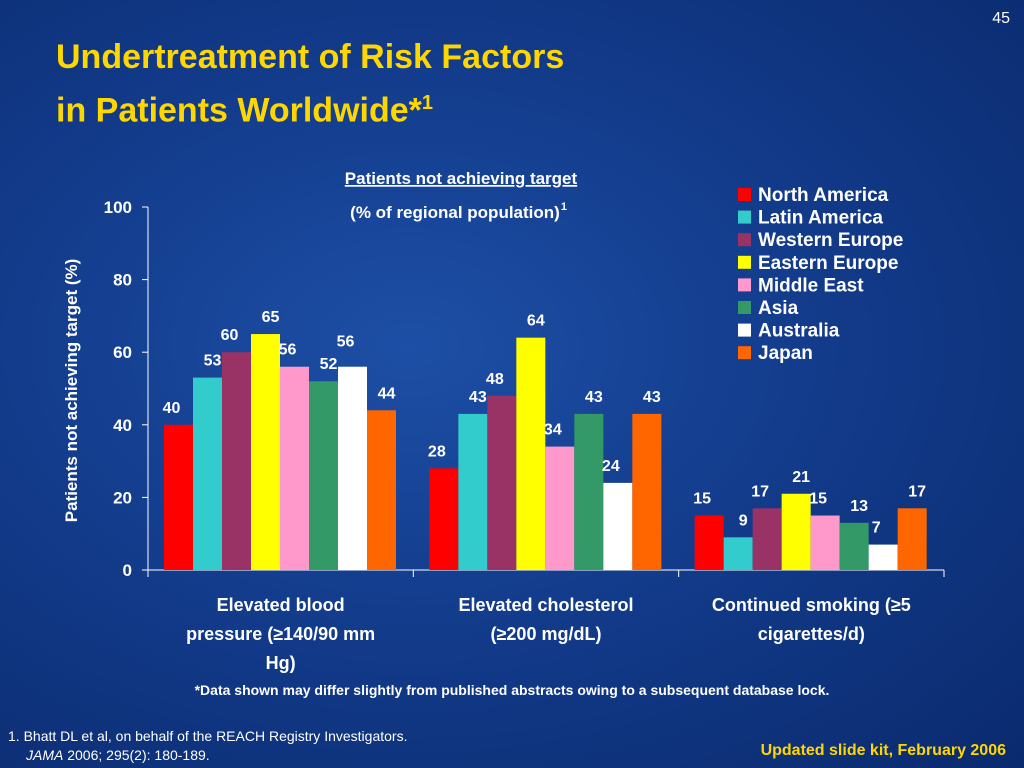 This screenshot has height=768, width=1024. I want to click on slide-number: 45, so click(1001, 18).